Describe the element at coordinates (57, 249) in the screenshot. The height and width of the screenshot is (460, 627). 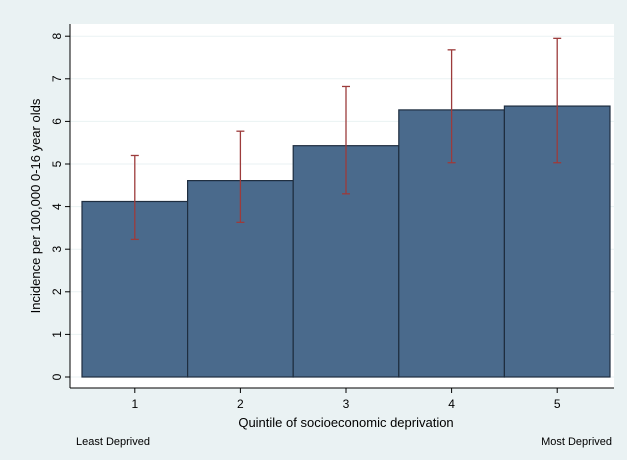
I see `y-tick-label: 3` at that location.